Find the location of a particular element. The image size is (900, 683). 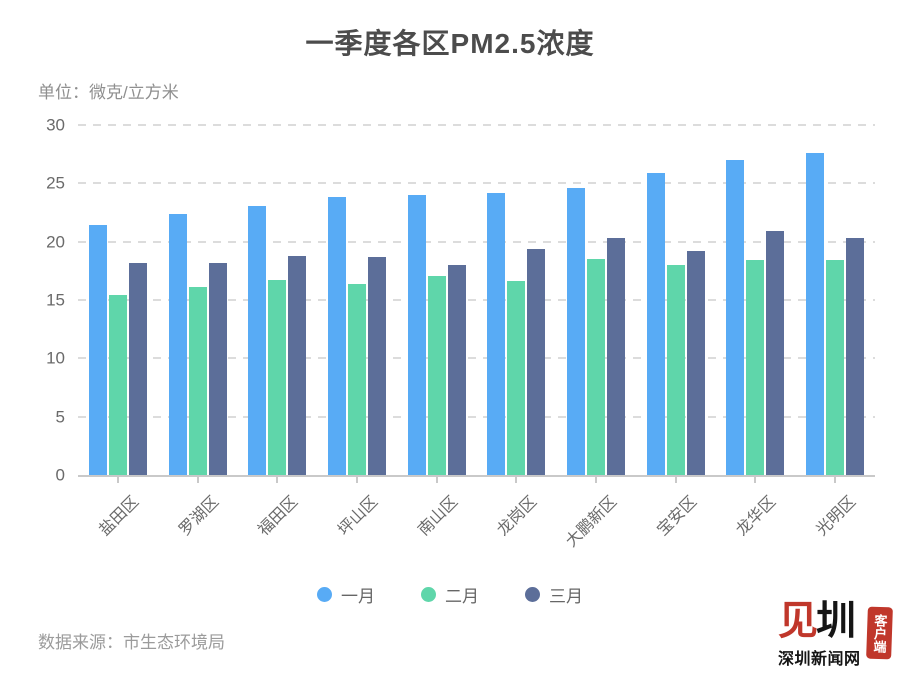

legend-label-march: 三月 is located at coordinates (566, 596).